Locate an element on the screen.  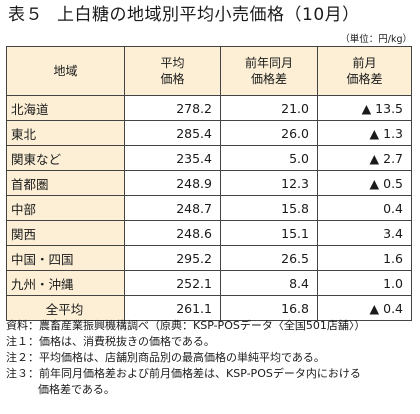
region-cell: 中国・四国 is located at coordinates (65, 258).